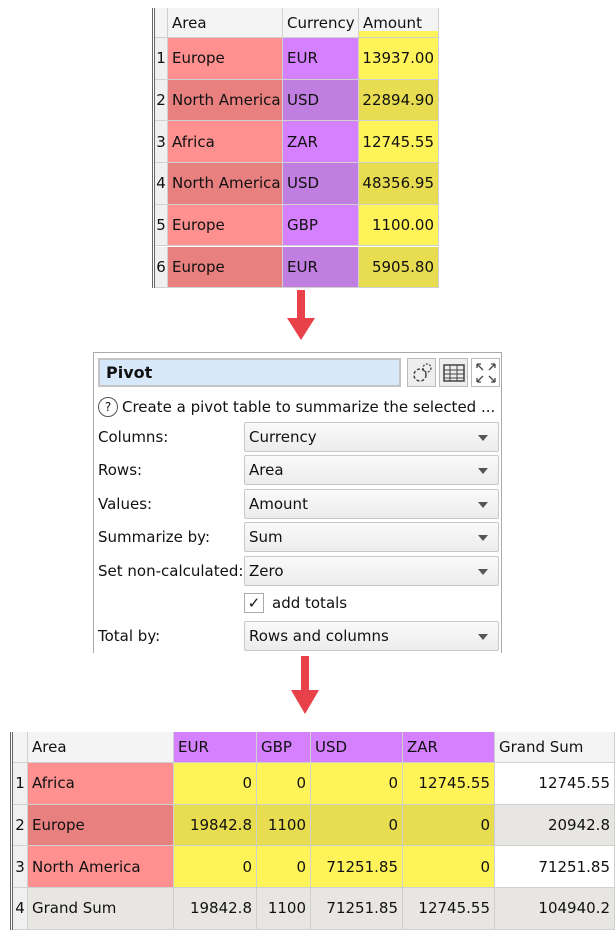 The height and width of the screenshot is (935, 616). Describe the element at coordinates (399, 184) in the screenshot. I see `table-cell: 48356.95` at that location.